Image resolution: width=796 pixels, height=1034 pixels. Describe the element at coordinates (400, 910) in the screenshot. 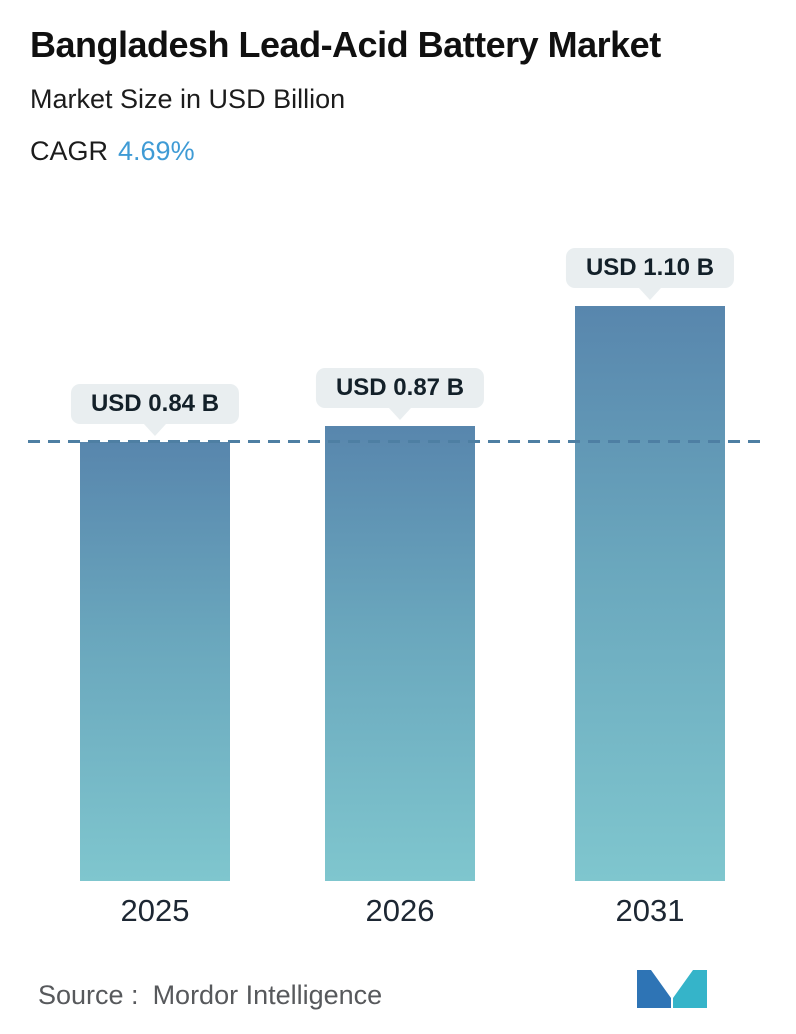

I see `x-tick-label: 2026` at that location.